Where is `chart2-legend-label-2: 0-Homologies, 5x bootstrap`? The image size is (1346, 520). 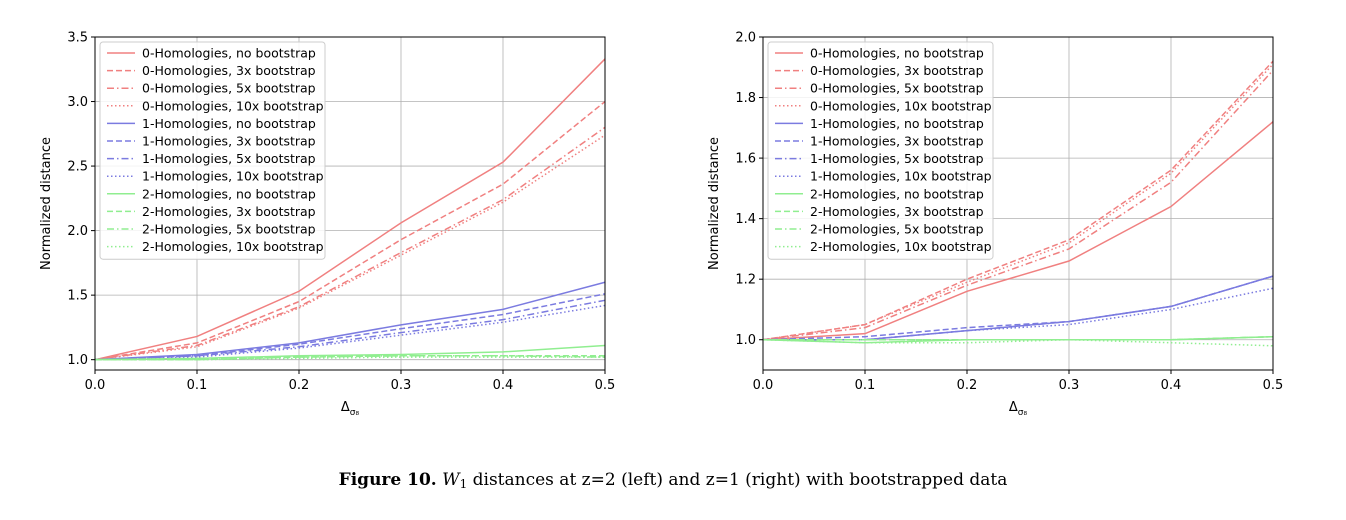
chart2-legend-label-2: 0-Homologies, 5x bootstrap is located at coordinates (897, 88).